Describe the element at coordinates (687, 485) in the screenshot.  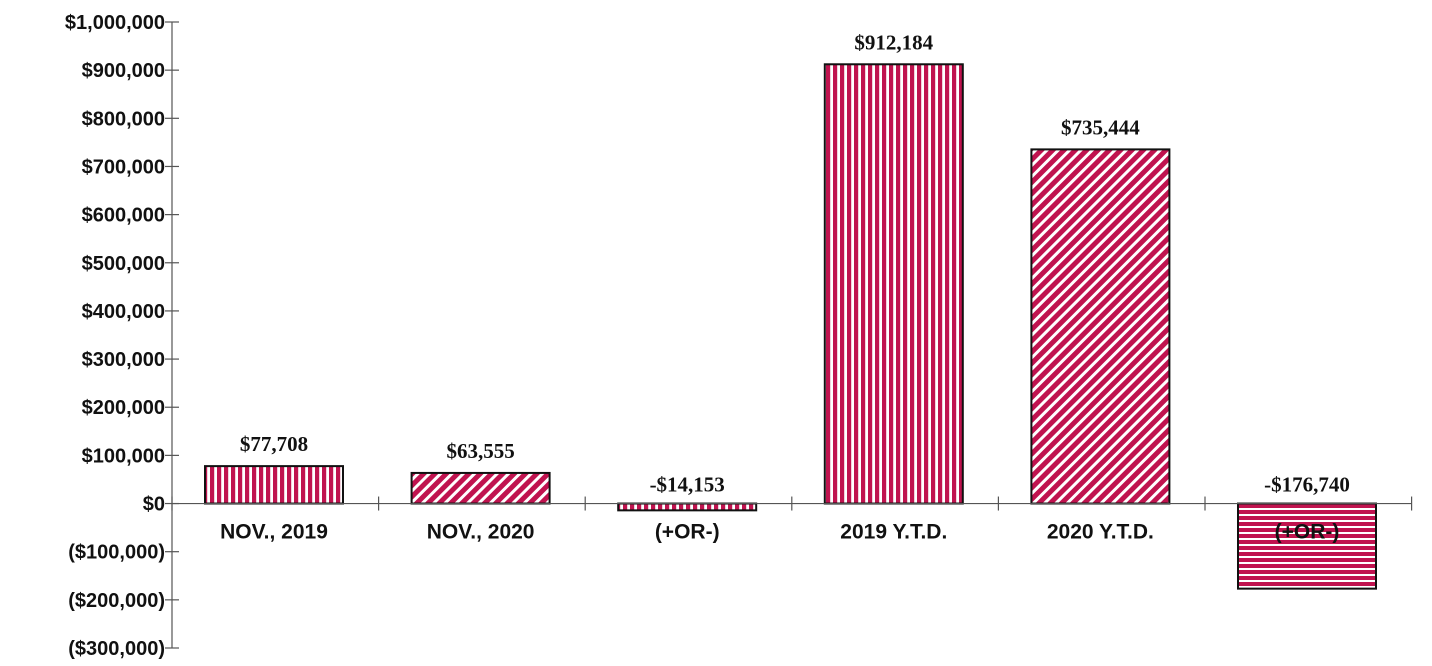
I see `data-label: -$14,153` at that location.